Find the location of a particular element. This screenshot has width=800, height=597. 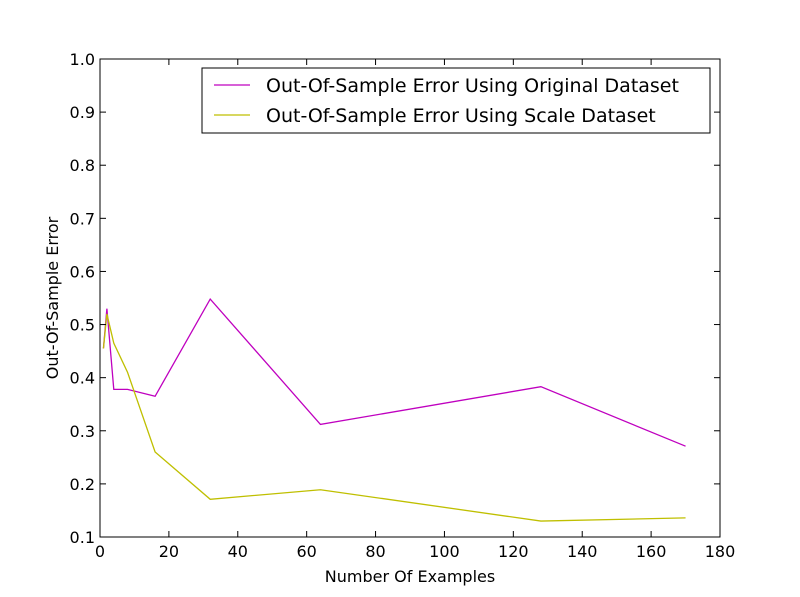

legend-label-scale: Out-Of-Sample Error Using Scale Dataset is located at coordinates (461, 116).